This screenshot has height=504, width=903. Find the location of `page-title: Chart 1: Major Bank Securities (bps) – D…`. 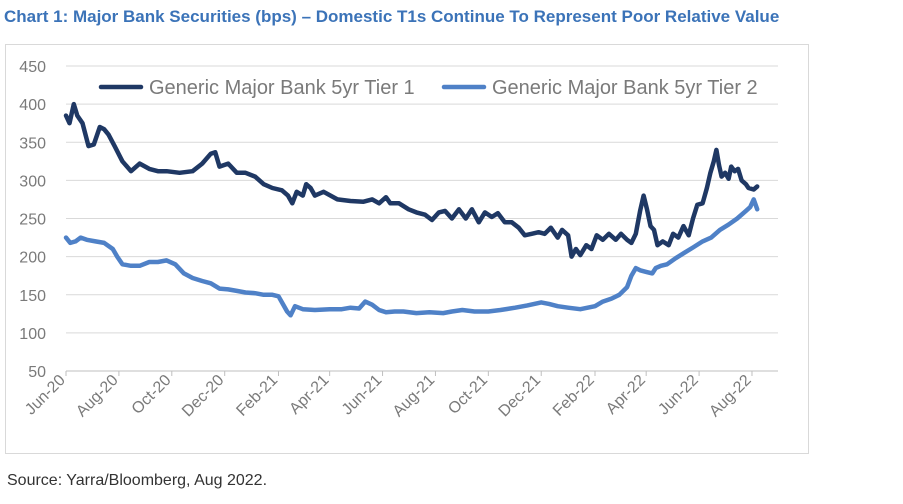

page-title: Chart 1: Major Bank Securities (bps) – D… is located at coordinates (392, 16).